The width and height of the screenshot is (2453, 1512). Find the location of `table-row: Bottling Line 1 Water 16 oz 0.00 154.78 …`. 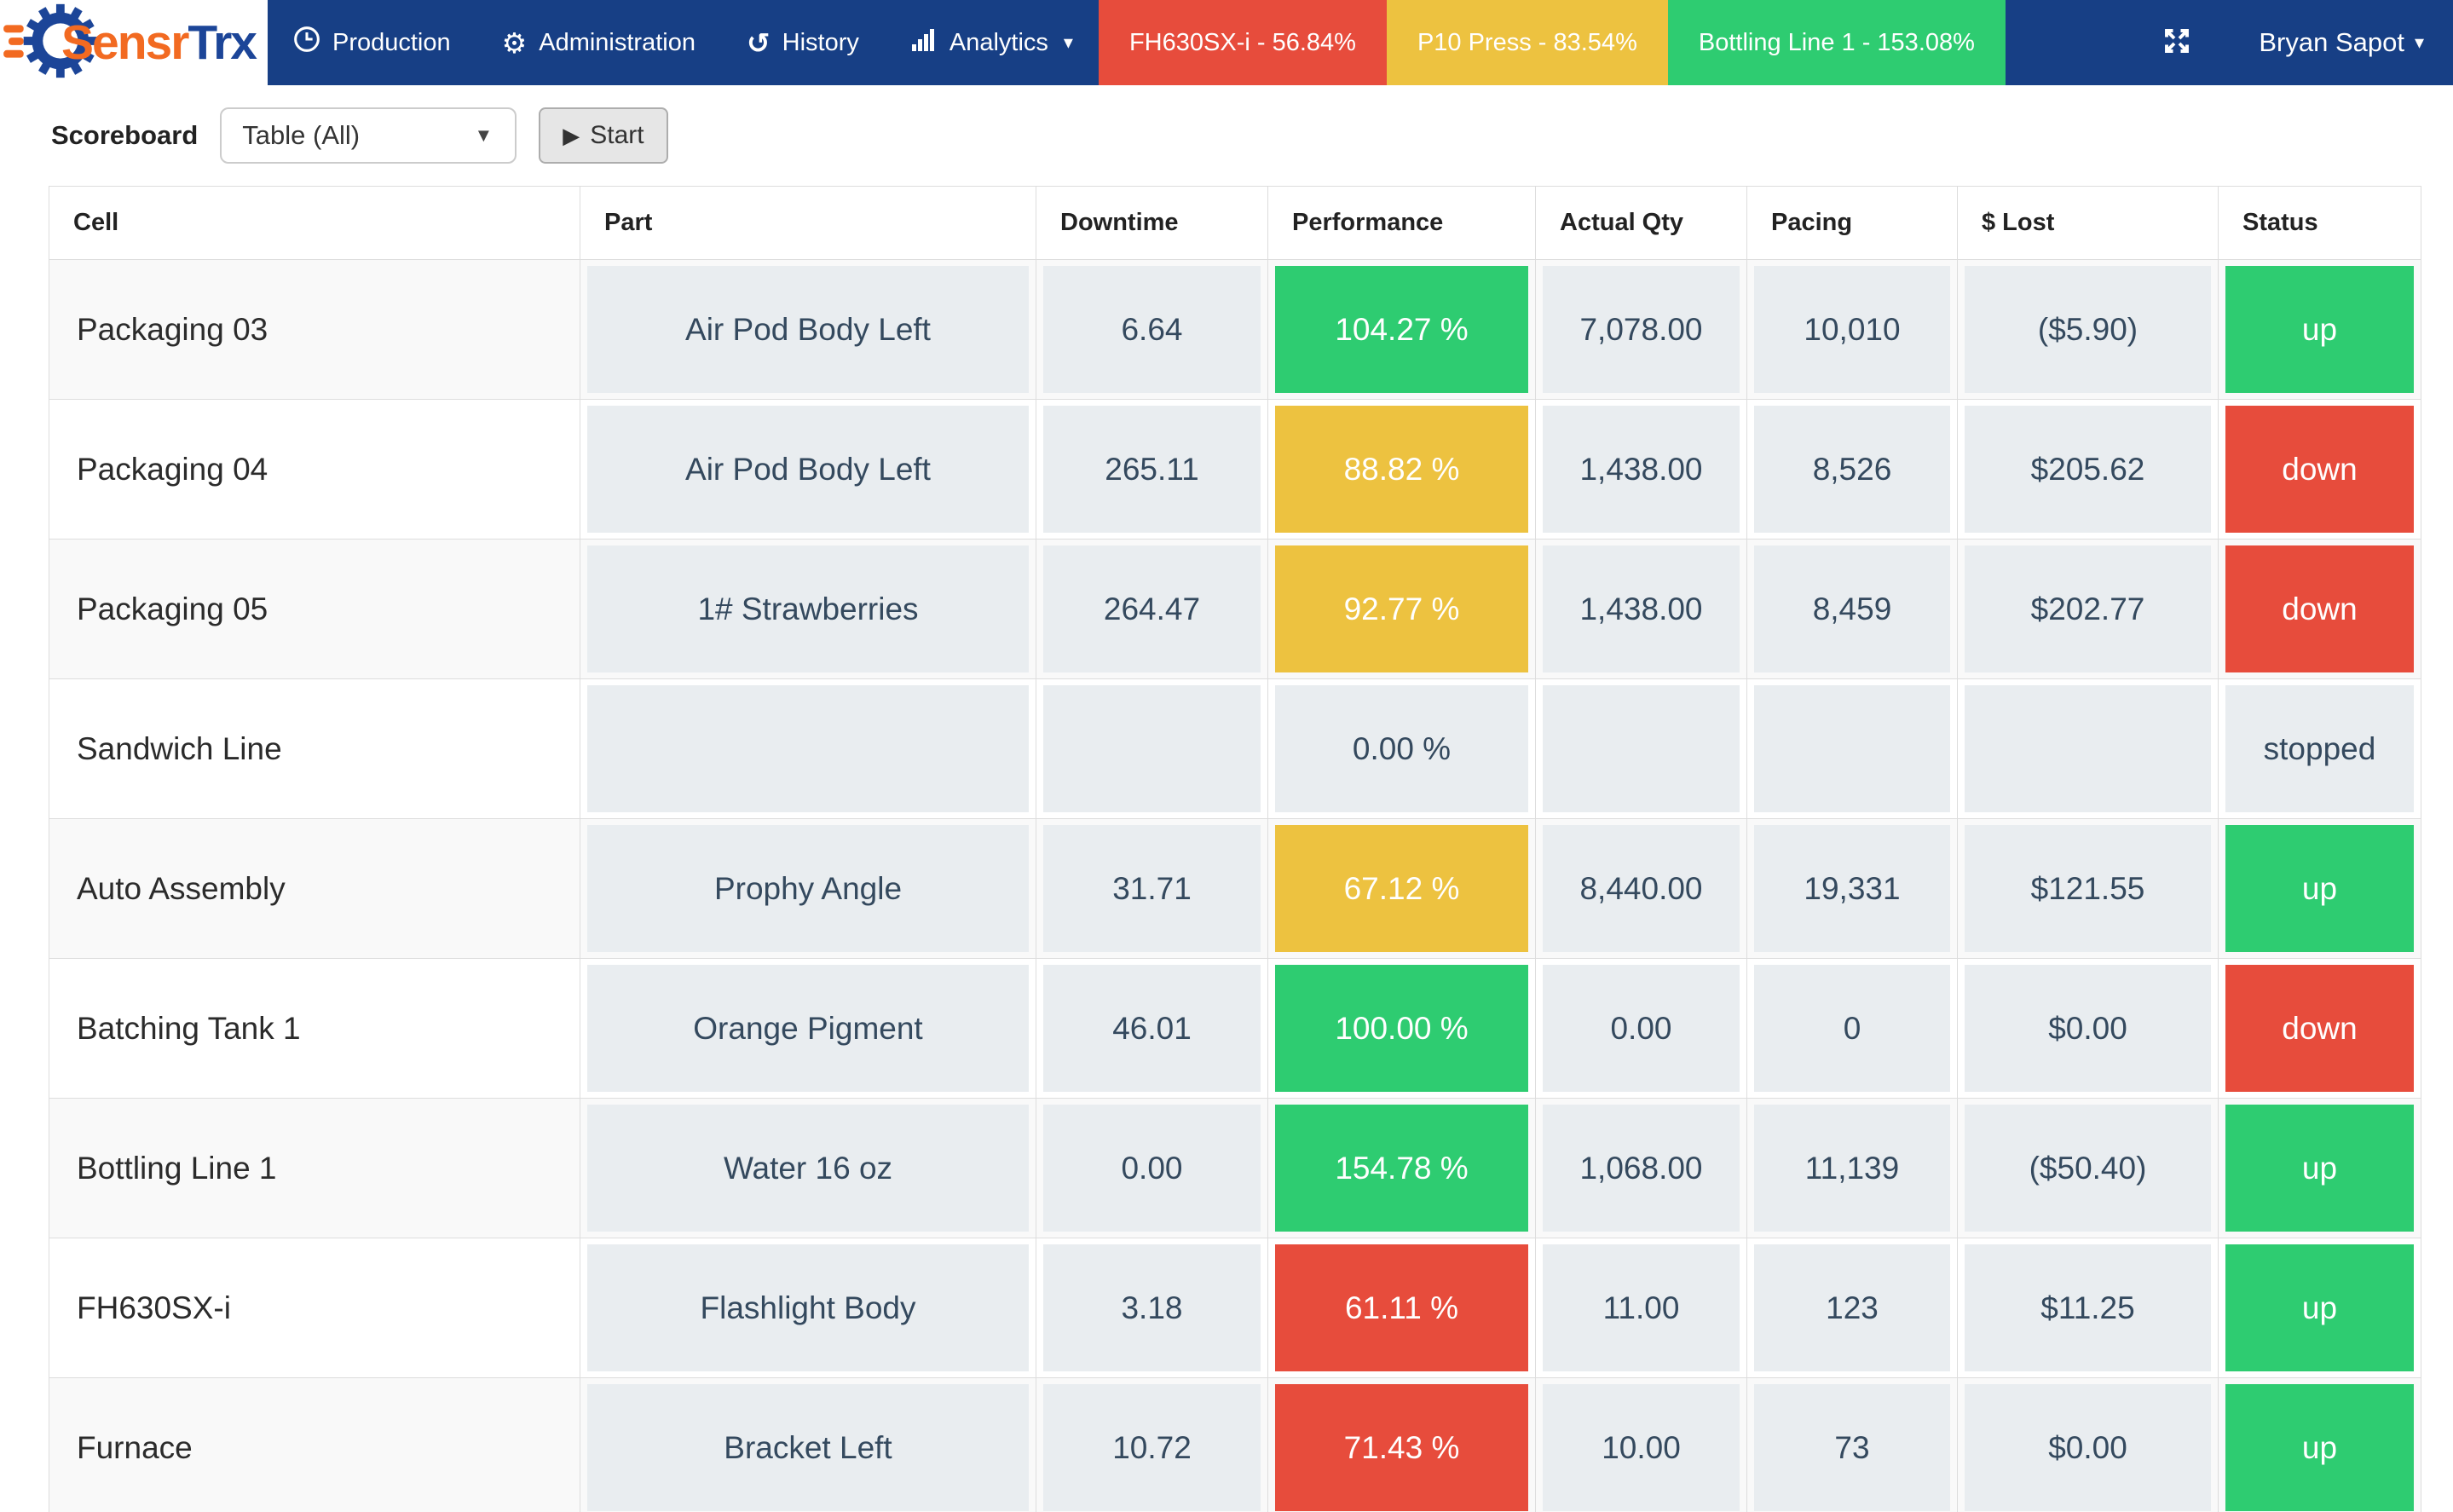

table-row: Bottling Line 1 Water 16 oz 0.00 154.78 … is located at coordinates (1235, 1168).